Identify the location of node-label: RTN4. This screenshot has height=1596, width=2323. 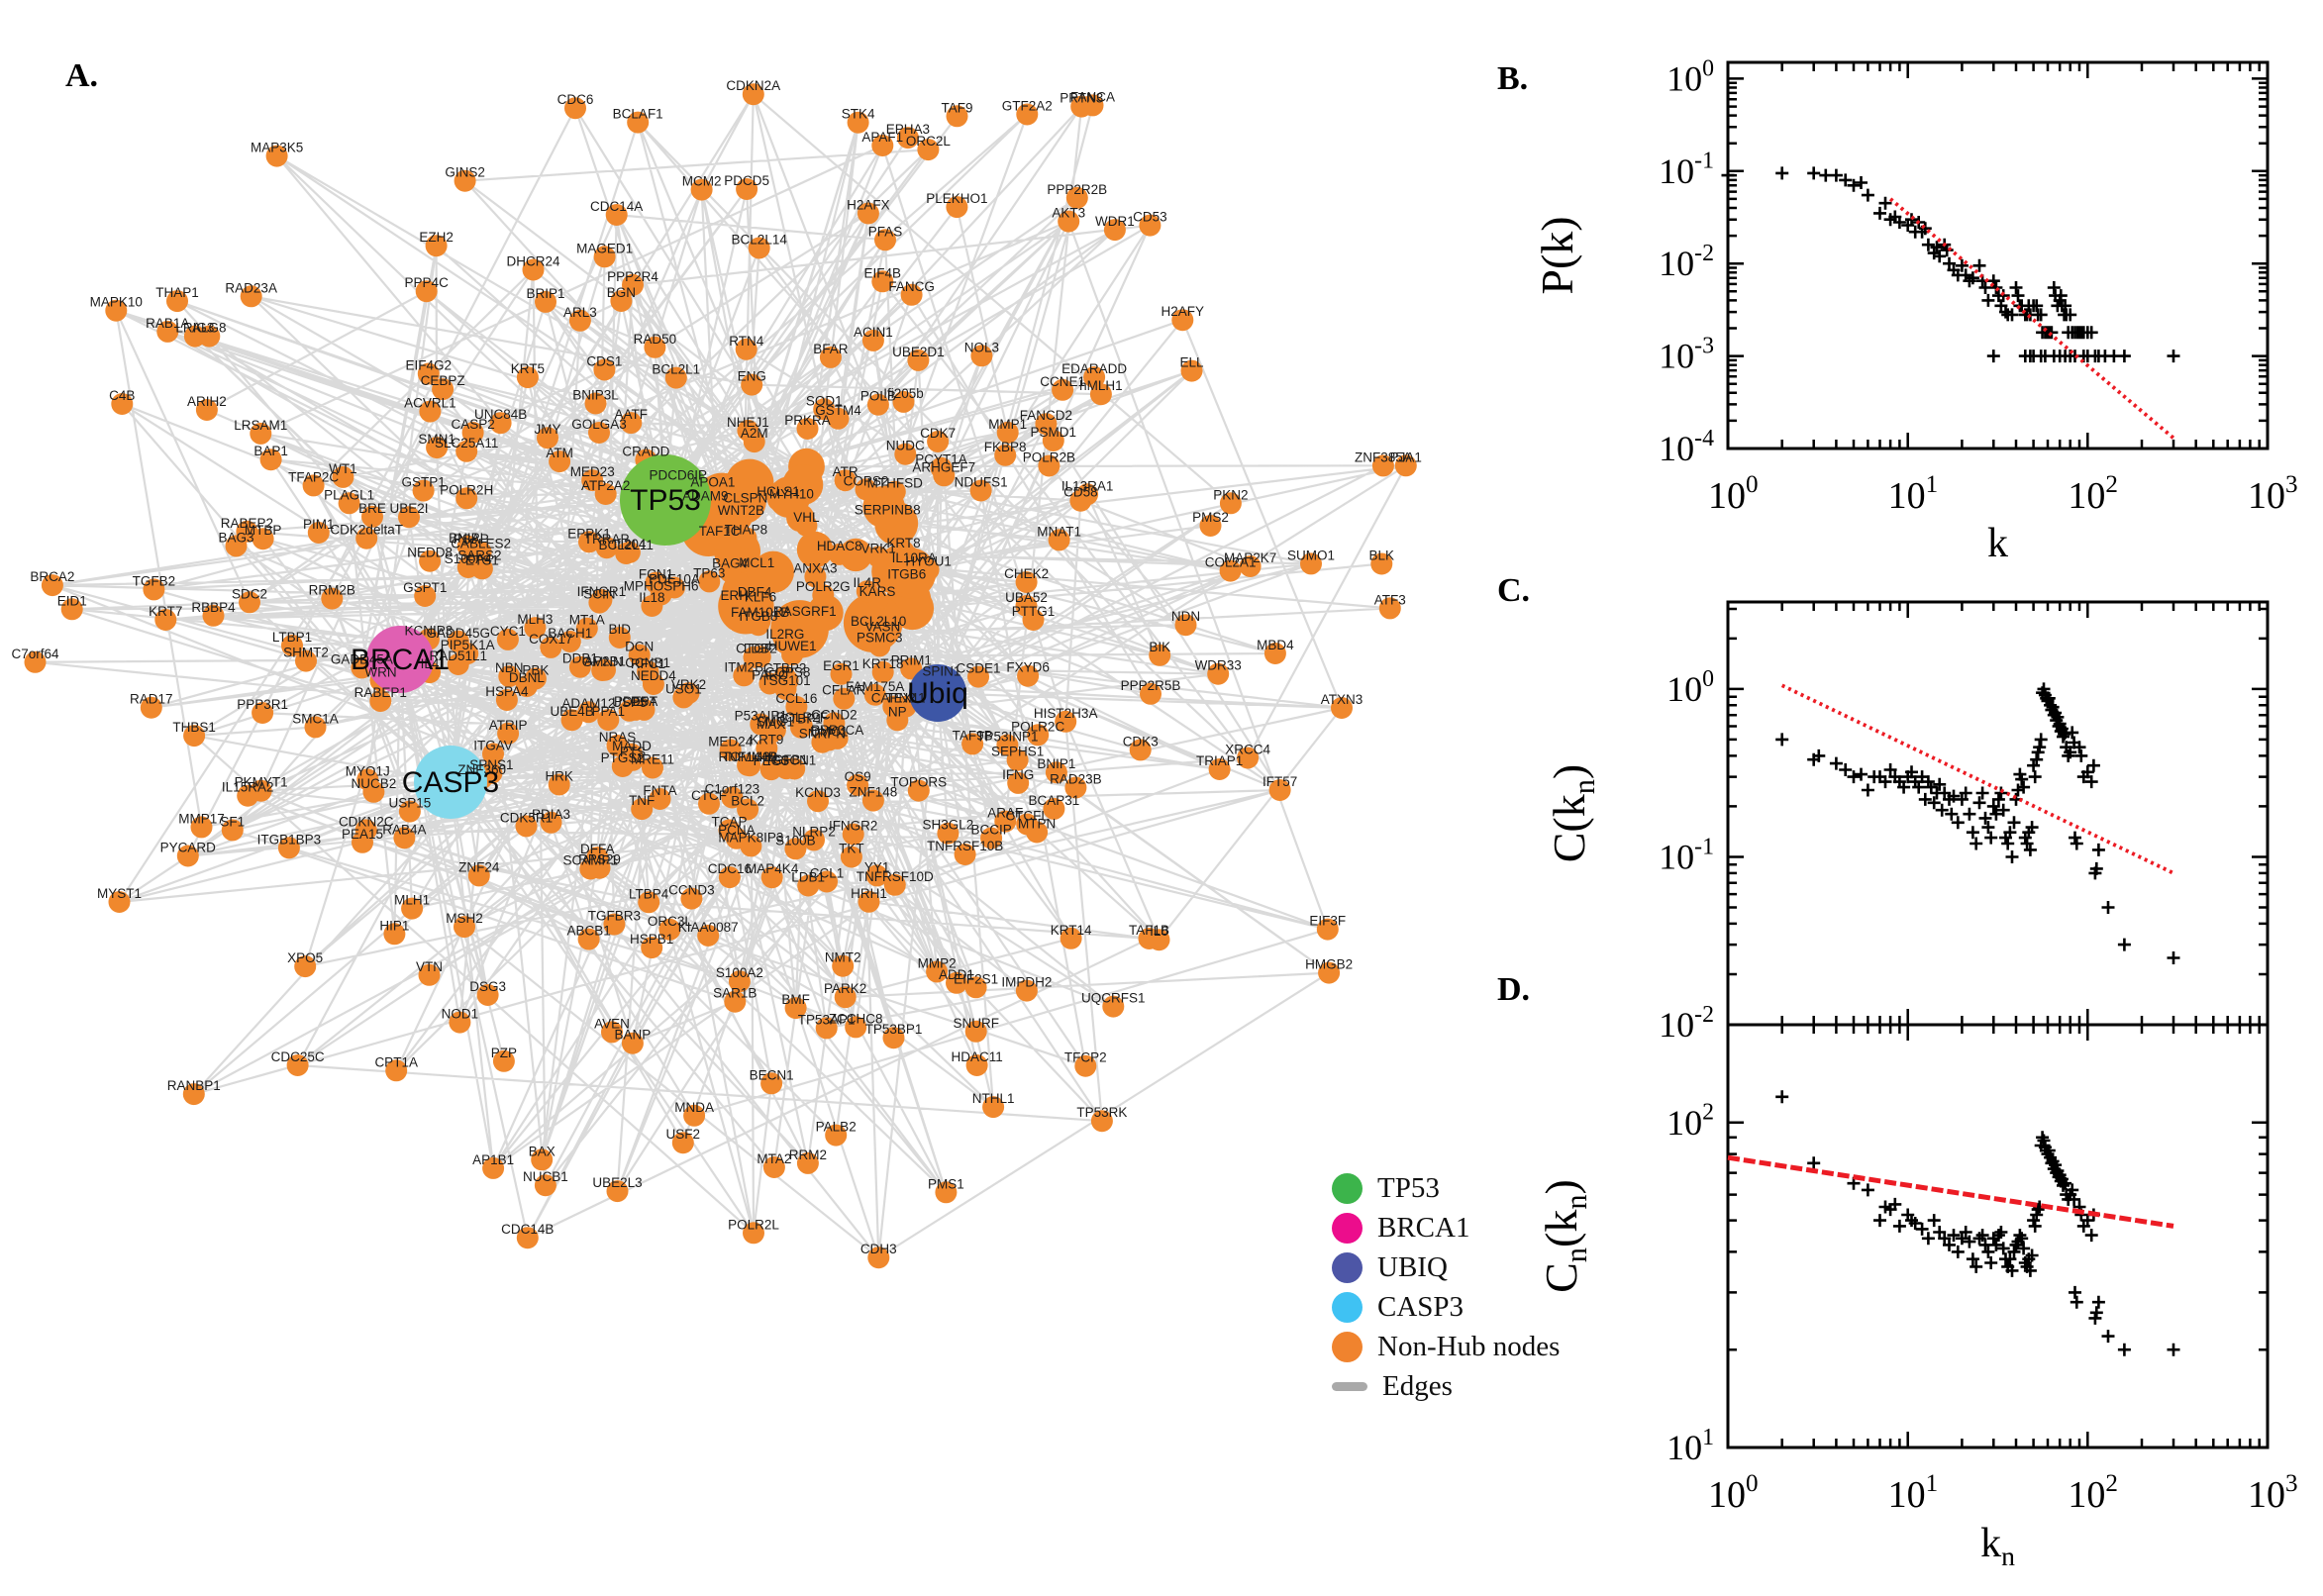
(747, 341).